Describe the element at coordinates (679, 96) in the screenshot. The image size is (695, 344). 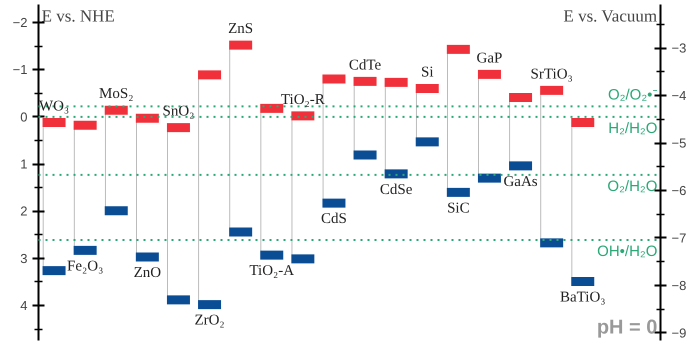
I see `y2-tick-label: −4` at that location.